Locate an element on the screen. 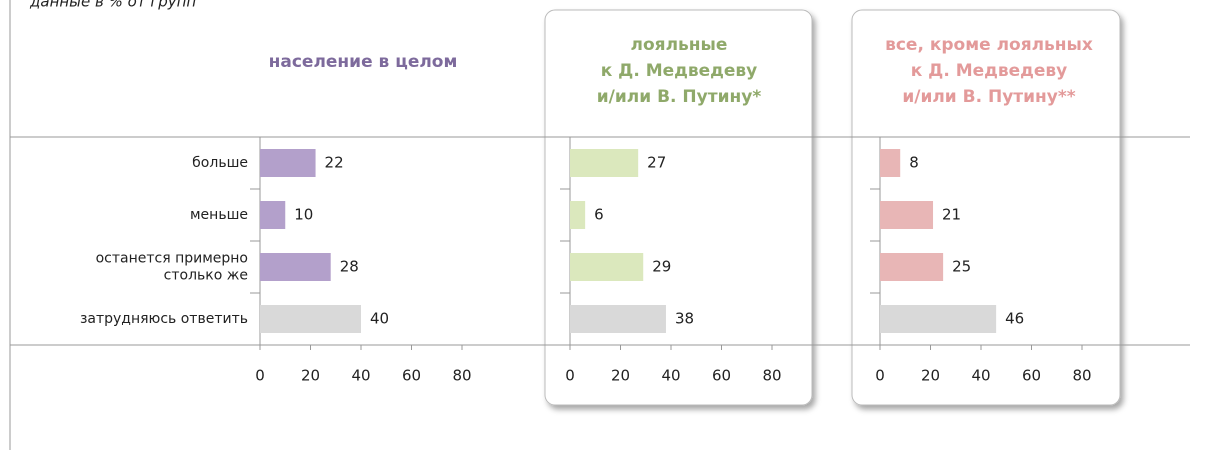  panel-title: и/или В. Путину** is located at coordinates (988, 97).